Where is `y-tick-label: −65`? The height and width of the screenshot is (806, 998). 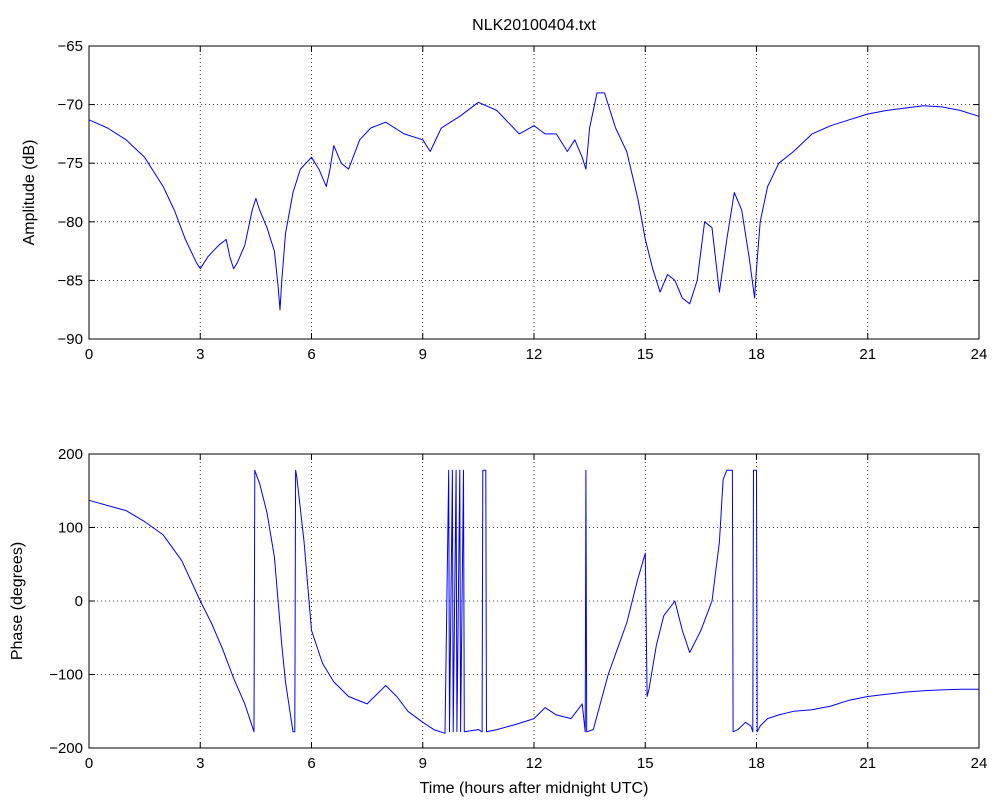
y-tick-label: −65 is located at coordinates (70, 46).